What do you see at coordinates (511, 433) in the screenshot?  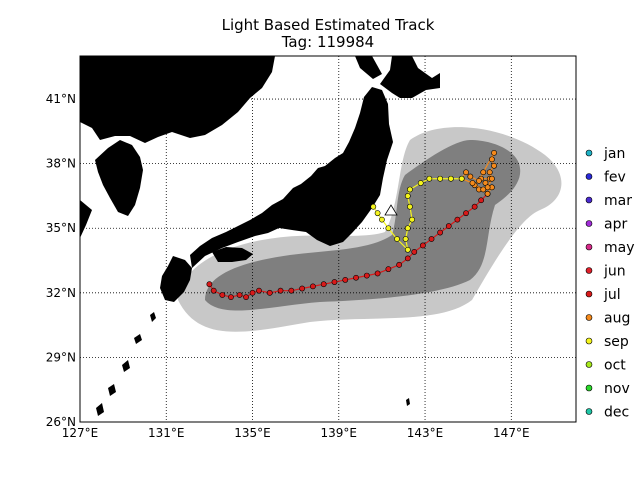 I see `x-tick-label: 147°E` at bounding box center [511, 433].